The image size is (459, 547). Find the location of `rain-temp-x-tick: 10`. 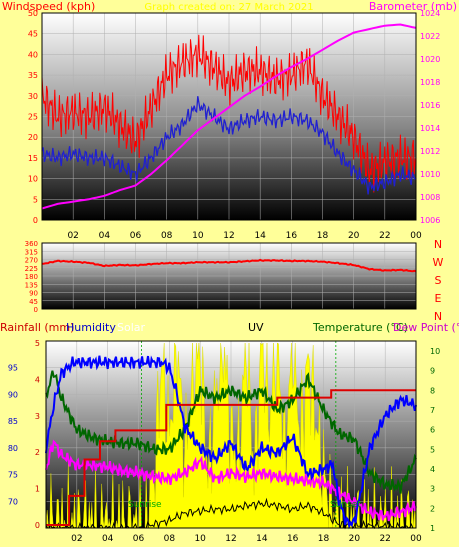

rain-temp-x-tick: 10 is located at coordinates (200, 538).